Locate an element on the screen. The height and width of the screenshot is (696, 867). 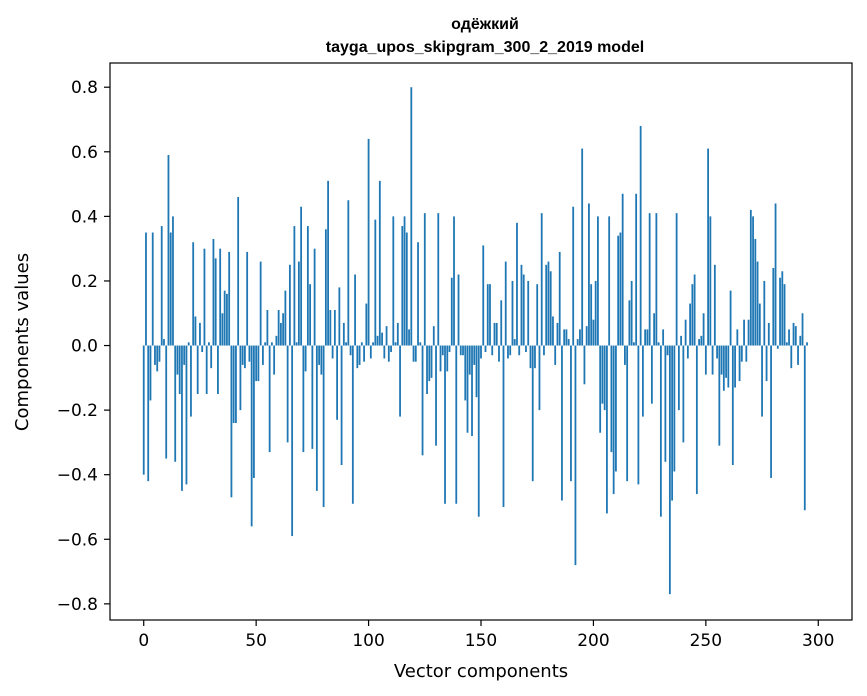
x-tick-label: 100 is located at coordinates (368, 641).